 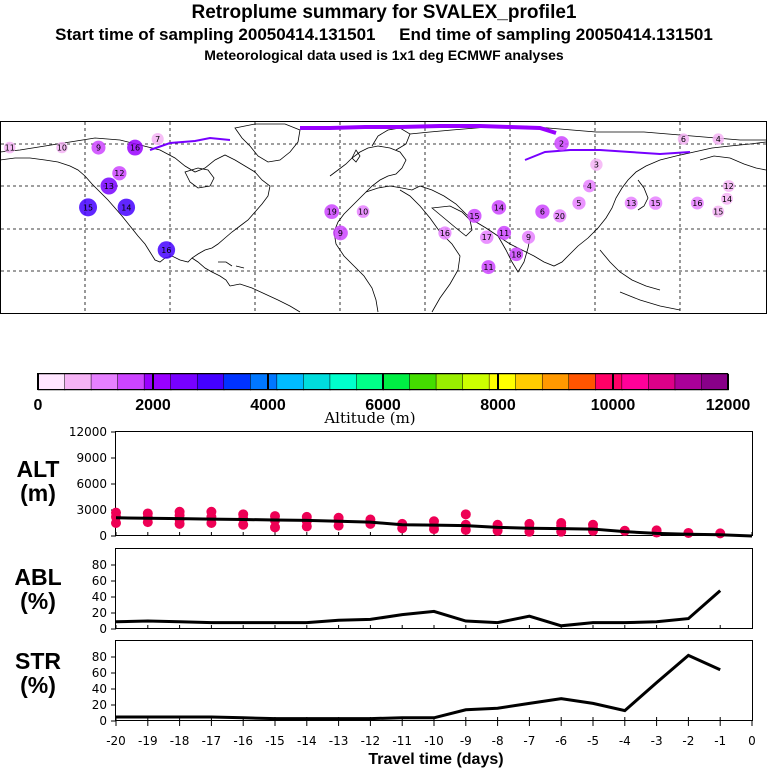 I want to click on x-tick-label: -19, so click(x=148, y=741).